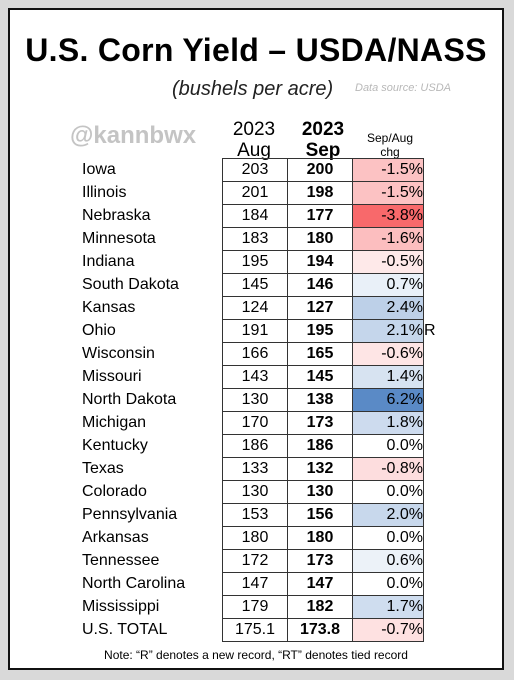 The image size is (514, 680). What do you see at coordinates (320, 331) in the screenshot?
I see `sep-yield-value: 195` at bounding box center [320, 331].